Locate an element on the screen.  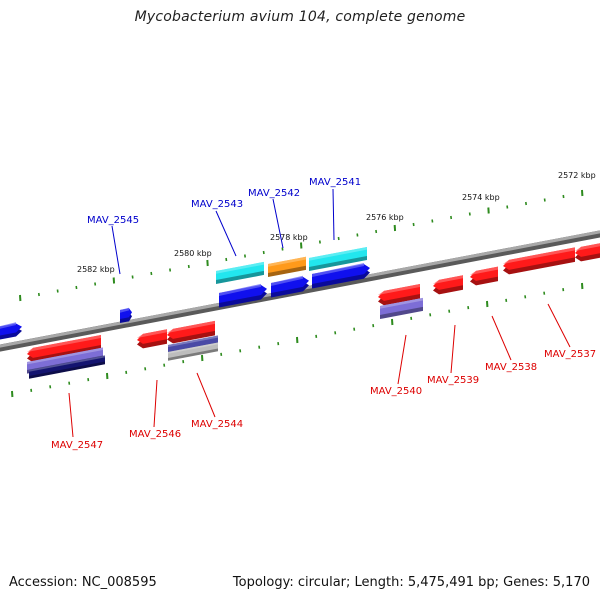
feature-mav-2545-highlight is located at coordinates (124, 310).